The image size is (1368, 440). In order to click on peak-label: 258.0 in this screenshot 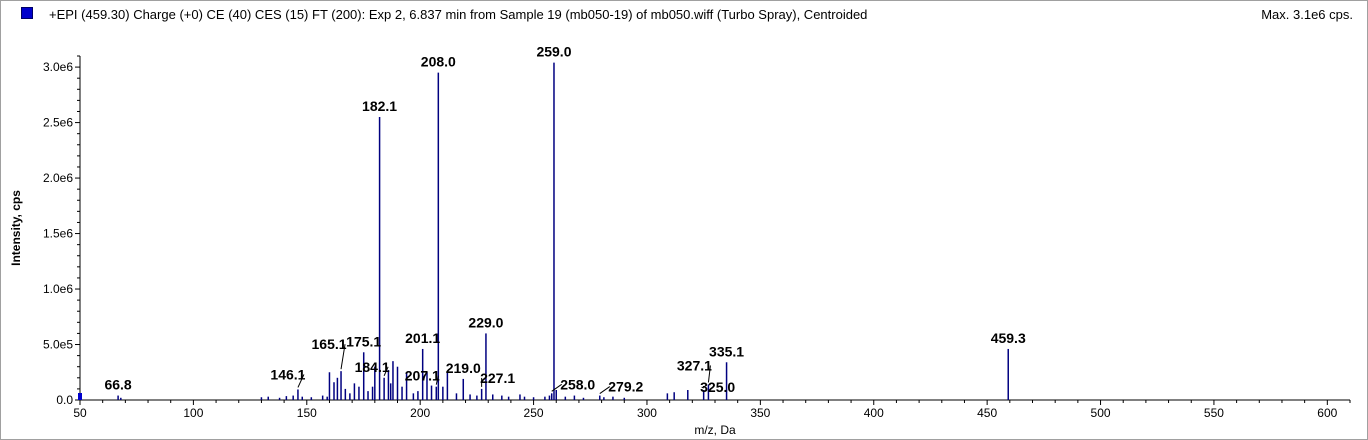, I will do `click(577, 384)`.